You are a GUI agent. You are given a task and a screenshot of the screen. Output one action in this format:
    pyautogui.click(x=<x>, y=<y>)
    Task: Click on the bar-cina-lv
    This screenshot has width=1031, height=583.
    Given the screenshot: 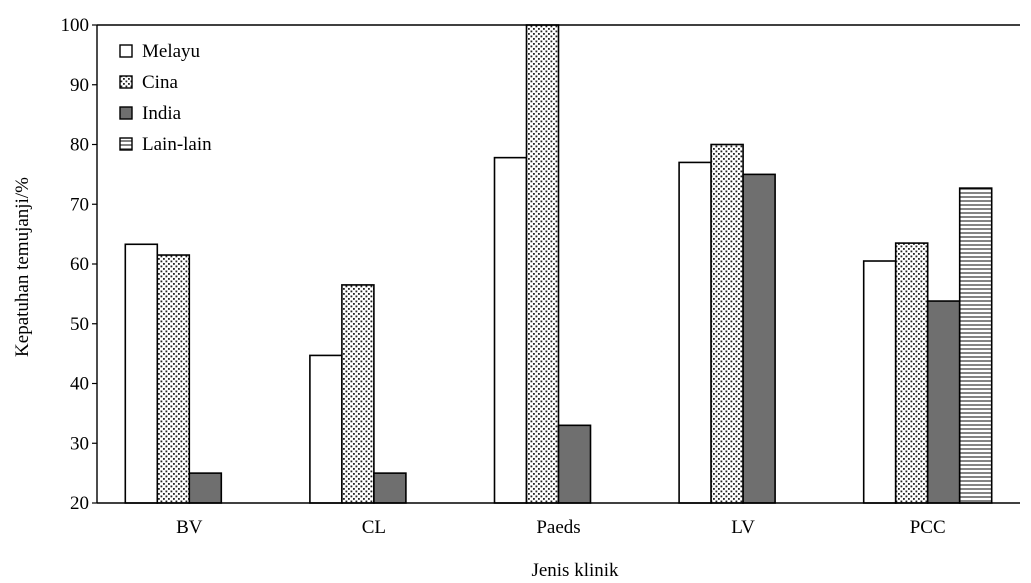 What is the action you would take?
    pyautogui.click(x=727, y=323)
    